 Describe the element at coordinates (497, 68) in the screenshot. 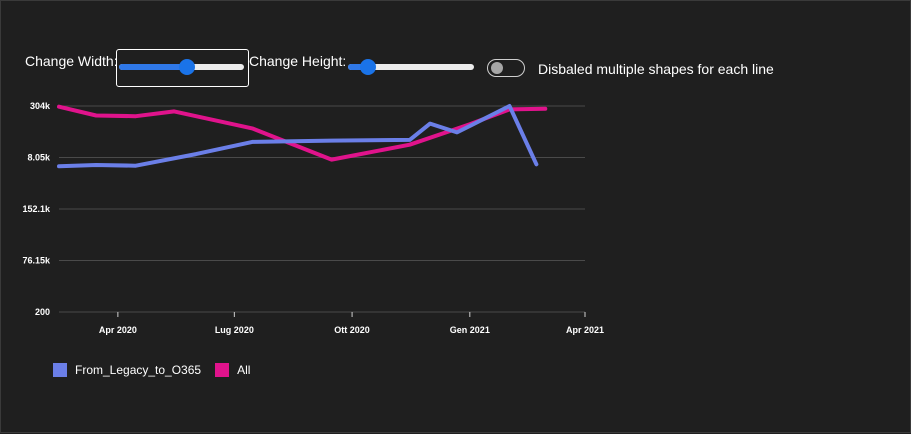

I see `toggle-knob` at that location.